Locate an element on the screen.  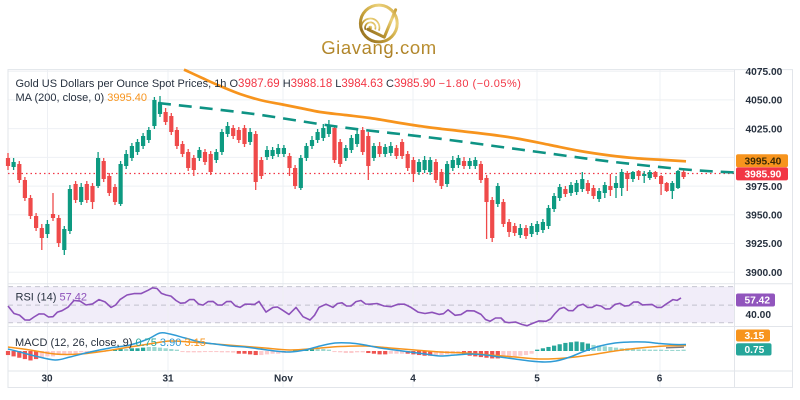
svg-text: 3995.40 is located at coordinates (763, 161).